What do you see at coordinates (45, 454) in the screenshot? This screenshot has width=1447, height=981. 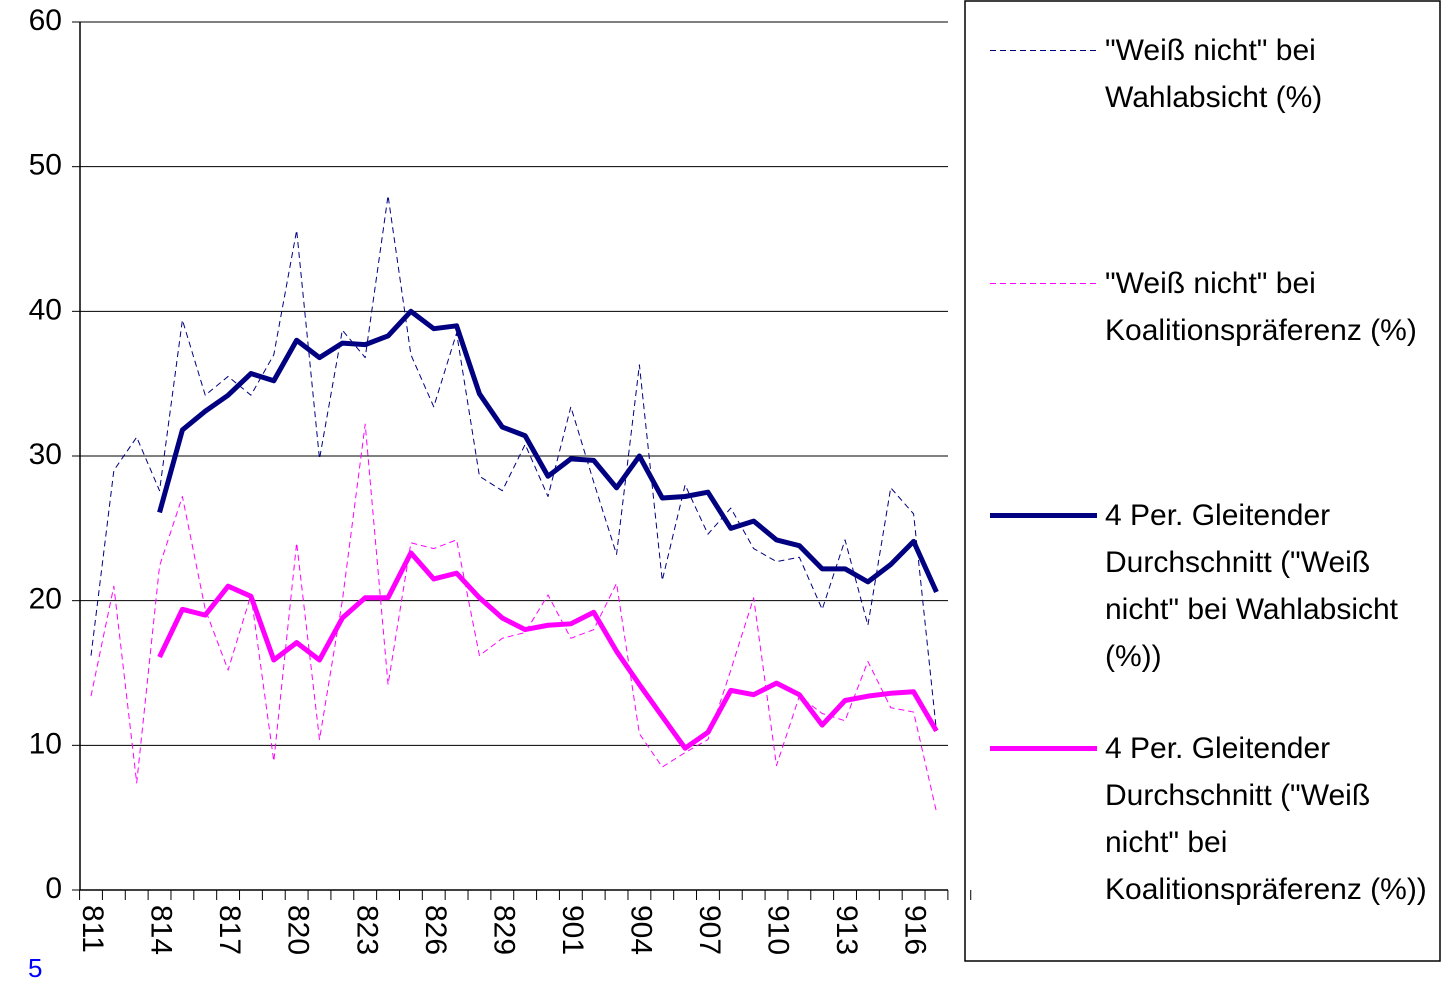 I see `y-tick-label: 30` at bounding box center [45, 454].